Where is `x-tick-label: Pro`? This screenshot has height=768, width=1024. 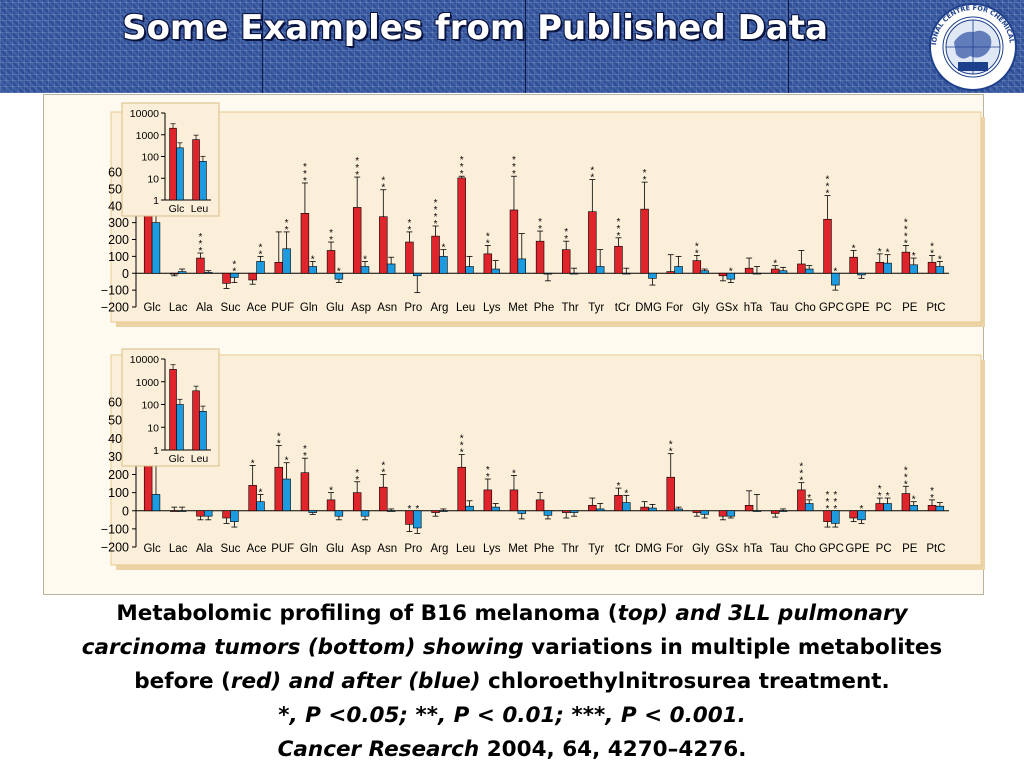 x-tick-label: Pro is located at coordinates (413, 308).